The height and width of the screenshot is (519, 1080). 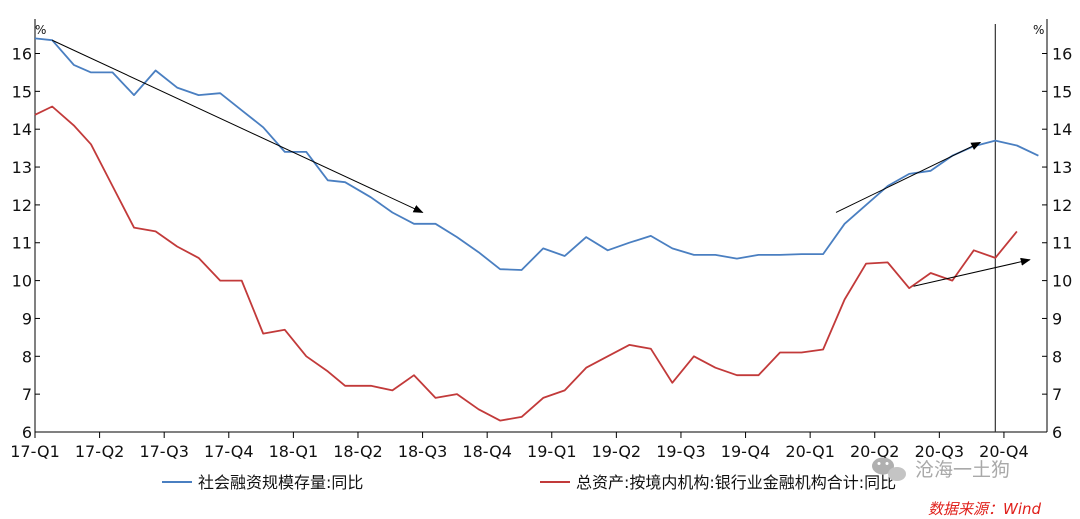 What do you see at coordinates (164, 451) in the screenshot?
I see `x-tick-label: 17-Q3` at bounding box center [164, 451].